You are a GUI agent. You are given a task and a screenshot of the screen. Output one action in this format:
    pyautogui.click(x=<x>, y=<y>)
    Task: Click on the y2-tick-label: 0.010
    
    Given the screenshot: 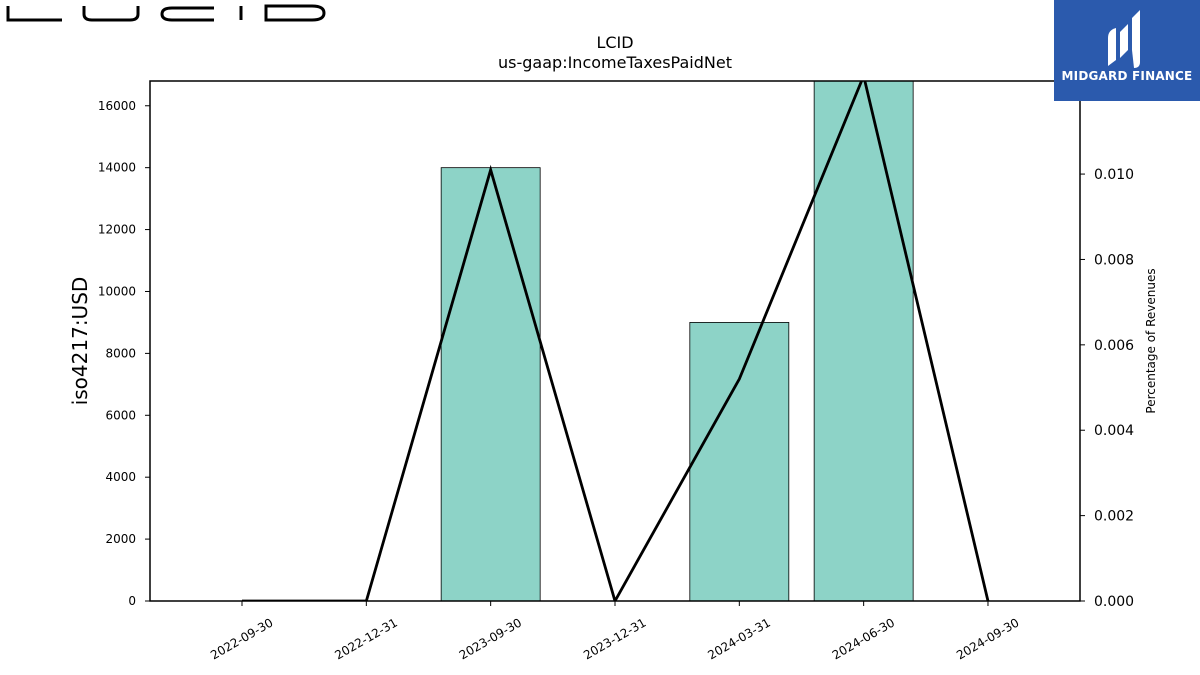 What is the action you would take?
    pyautogui.click(x=1114, y=175)
    